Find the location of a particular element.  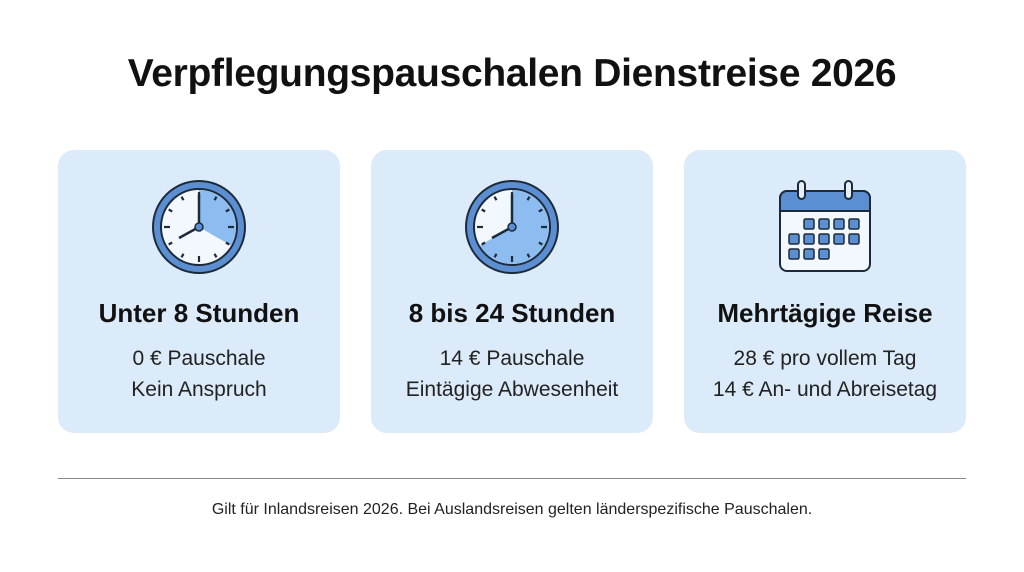

card-heading: Unter 8 Stunden is located at coordinates (199, 313).